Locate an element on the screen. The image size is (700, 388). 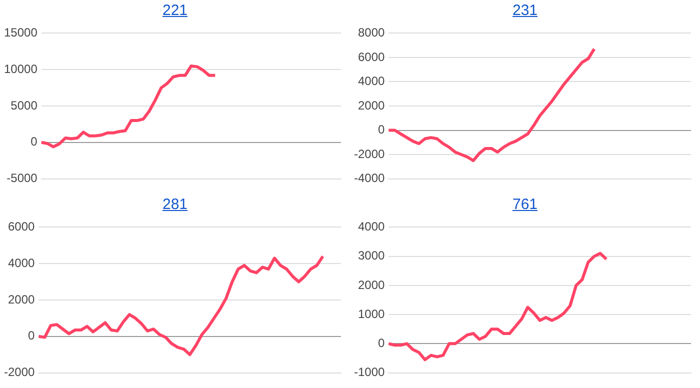
y-tick-label: -4000 is located at coordinates (370, 178).